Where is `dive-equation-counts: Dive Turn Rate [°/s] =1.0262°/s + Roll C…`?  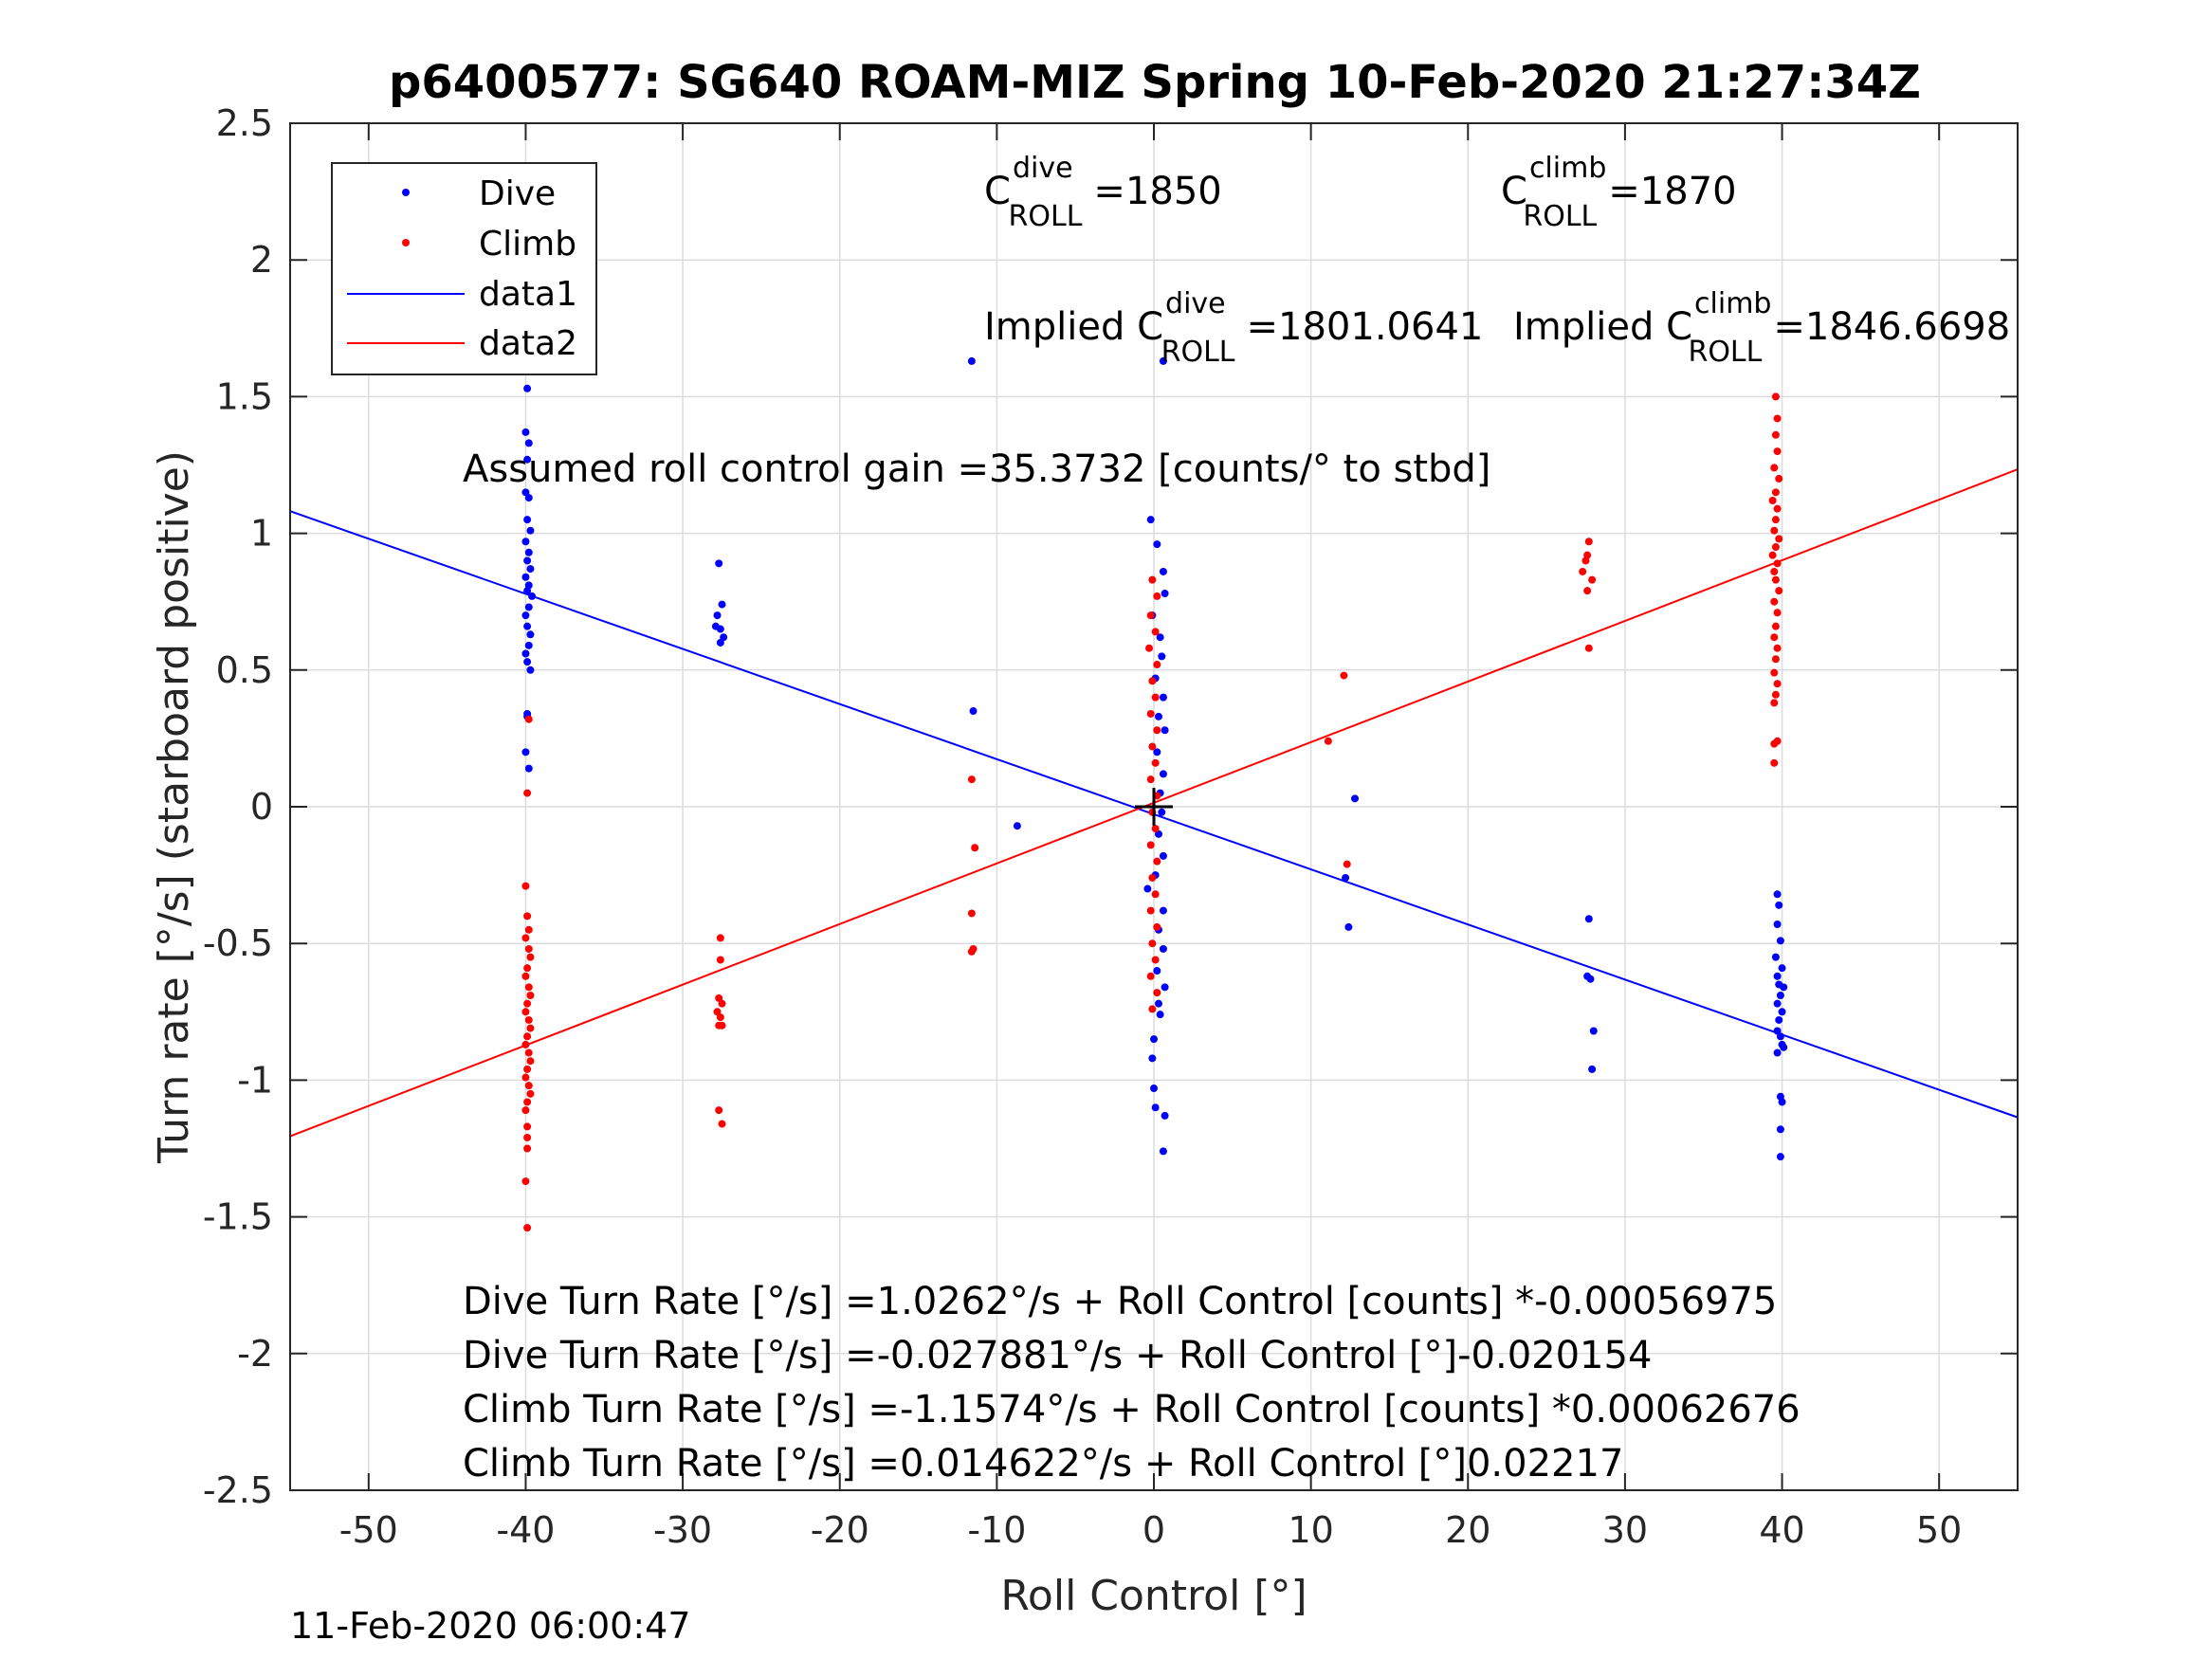 dive-equation-counts: Dive Turn Rate [°/s] =1.0262°/s + Roll C… is located at coordinates (1120, 1301).